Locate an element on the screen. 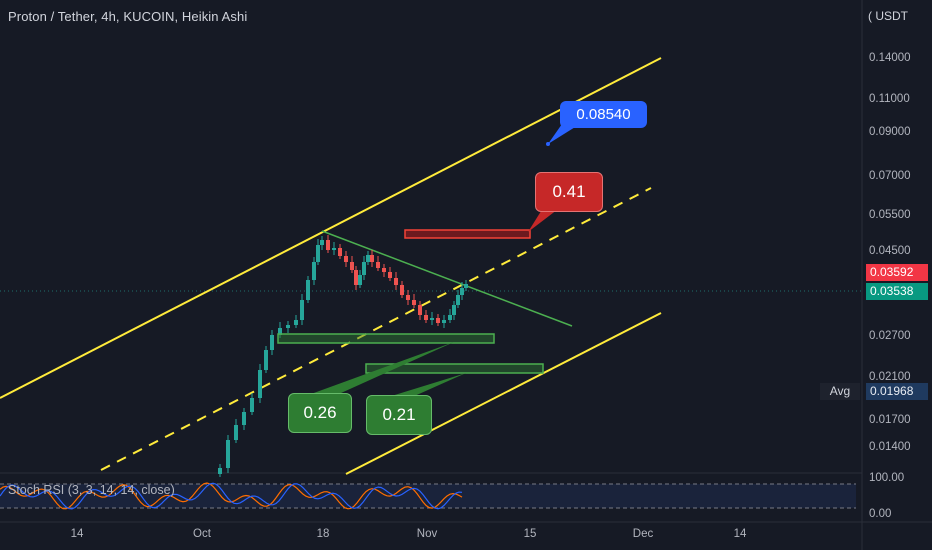  target-price-label: 0.08540 is located at coordinates (603, 114).